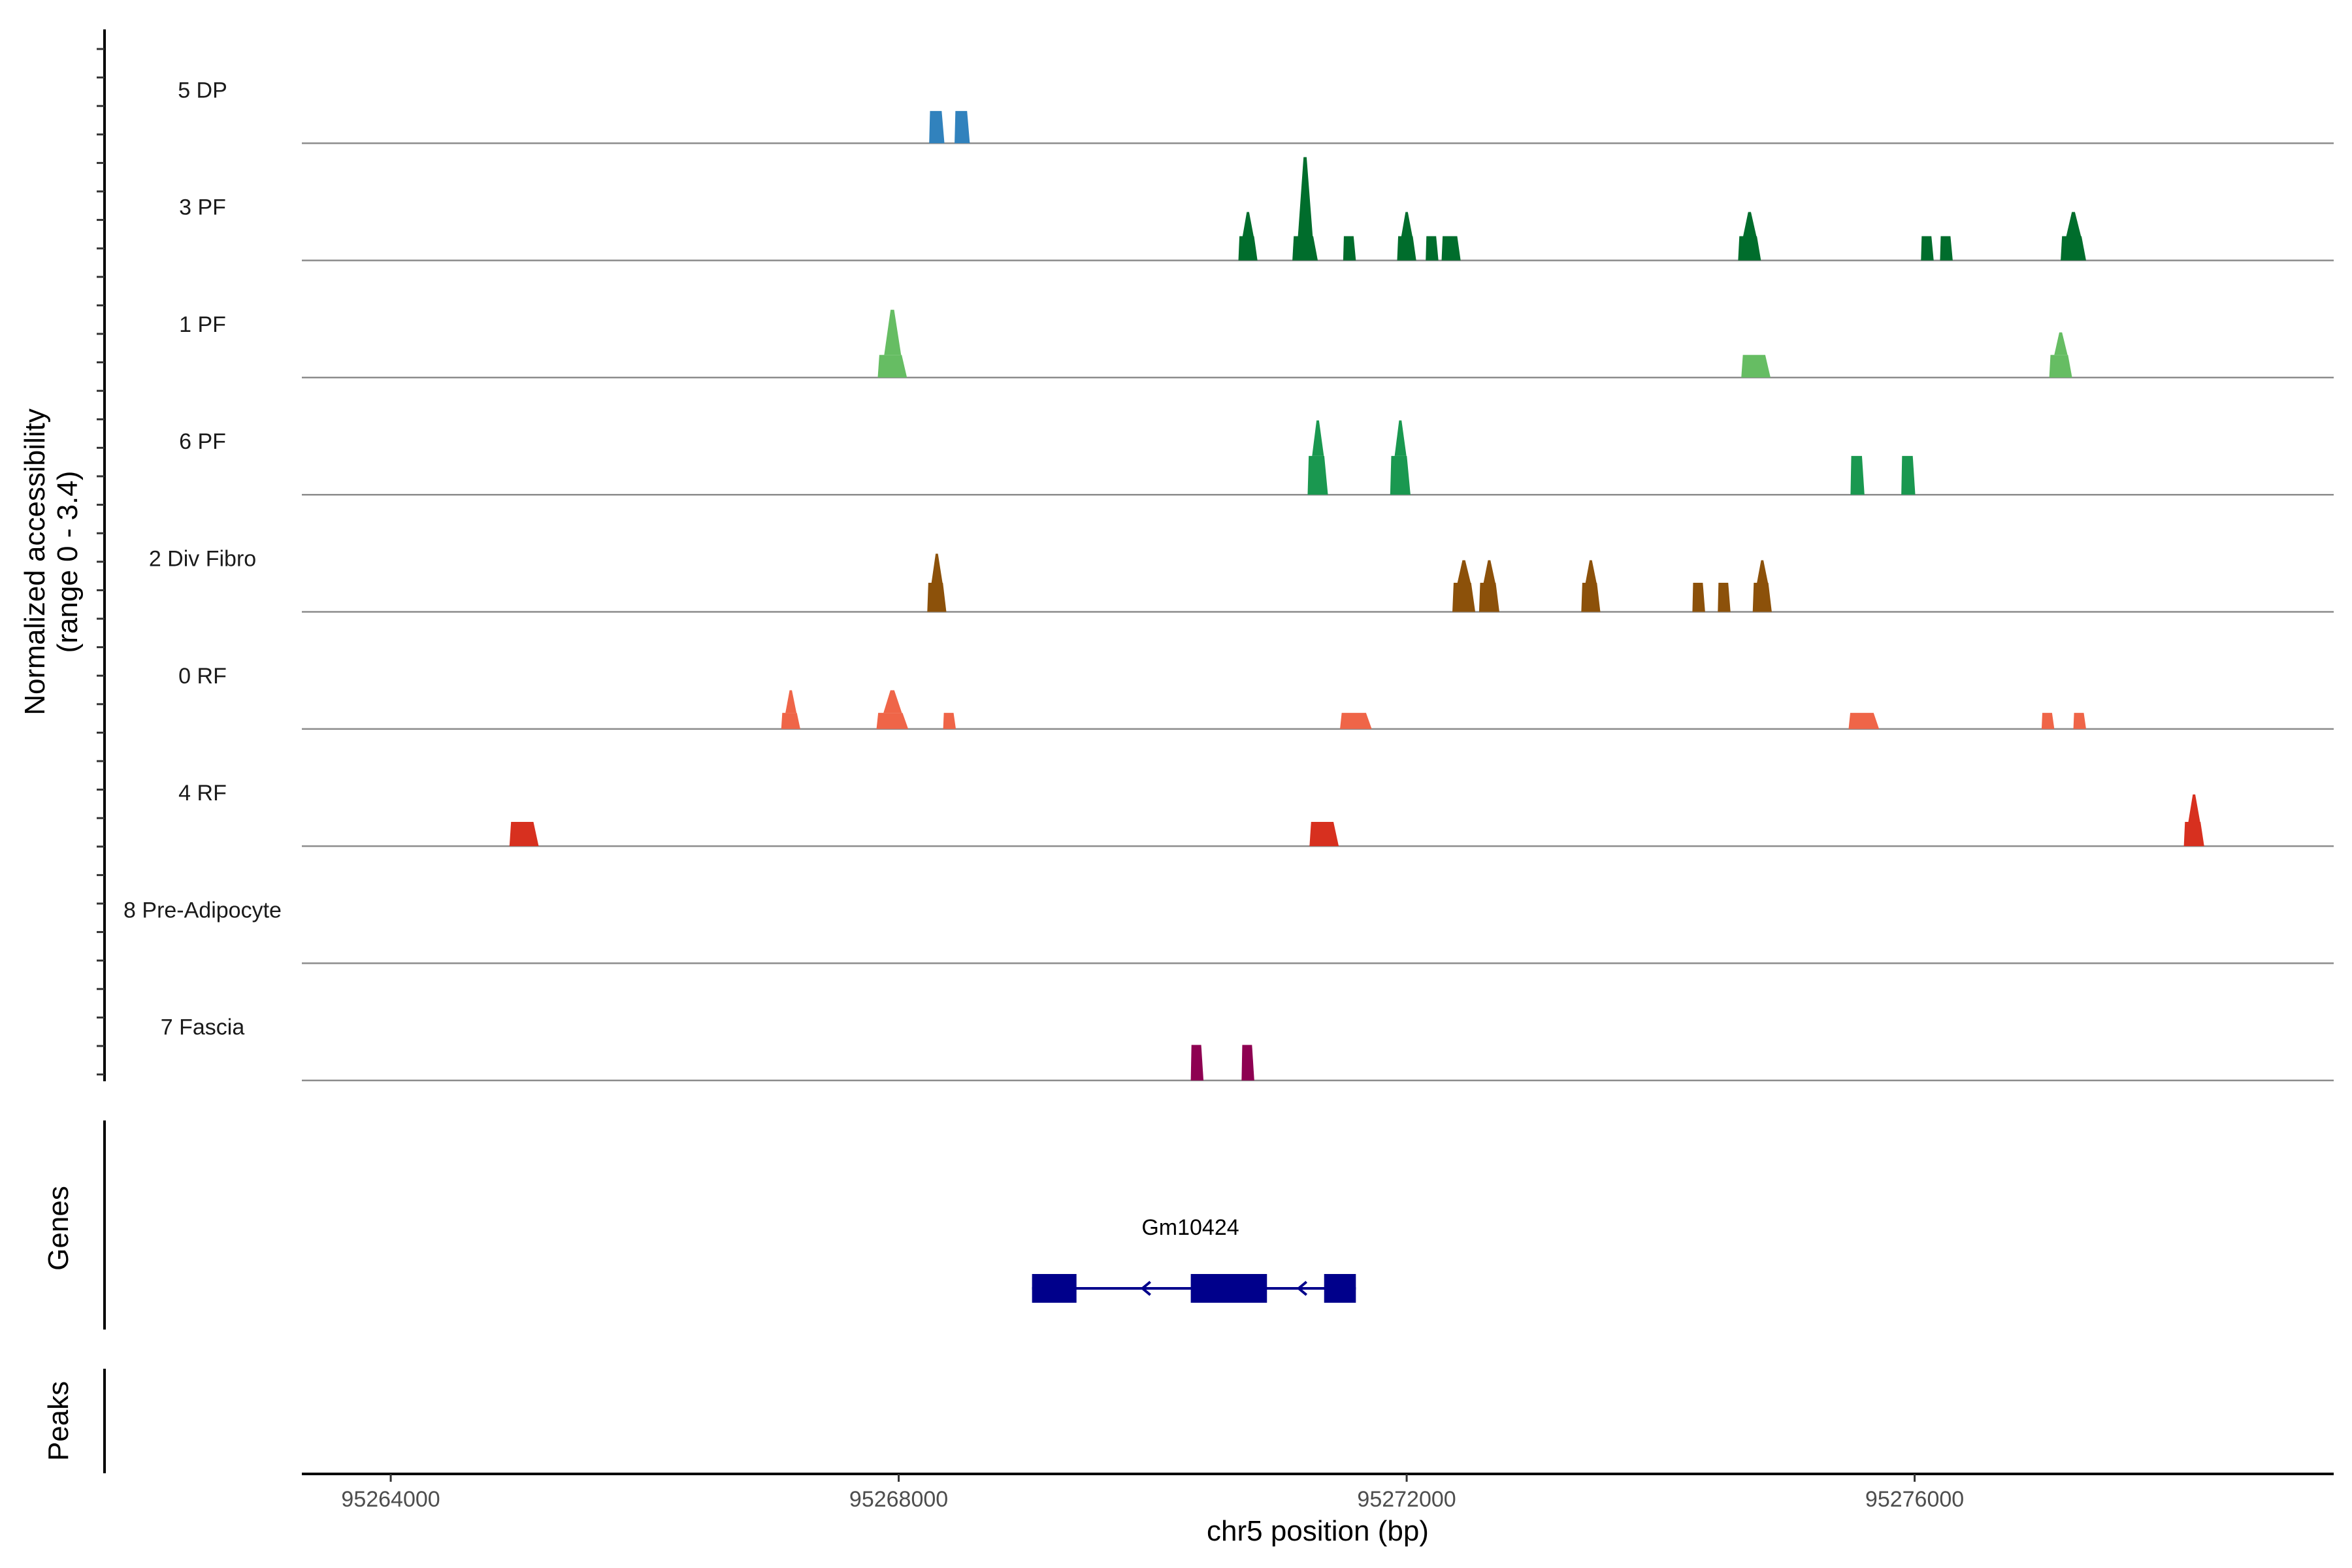 The image size is (2352, 1568). I want to click on track-5: 0 RF, so click(1256, 697).